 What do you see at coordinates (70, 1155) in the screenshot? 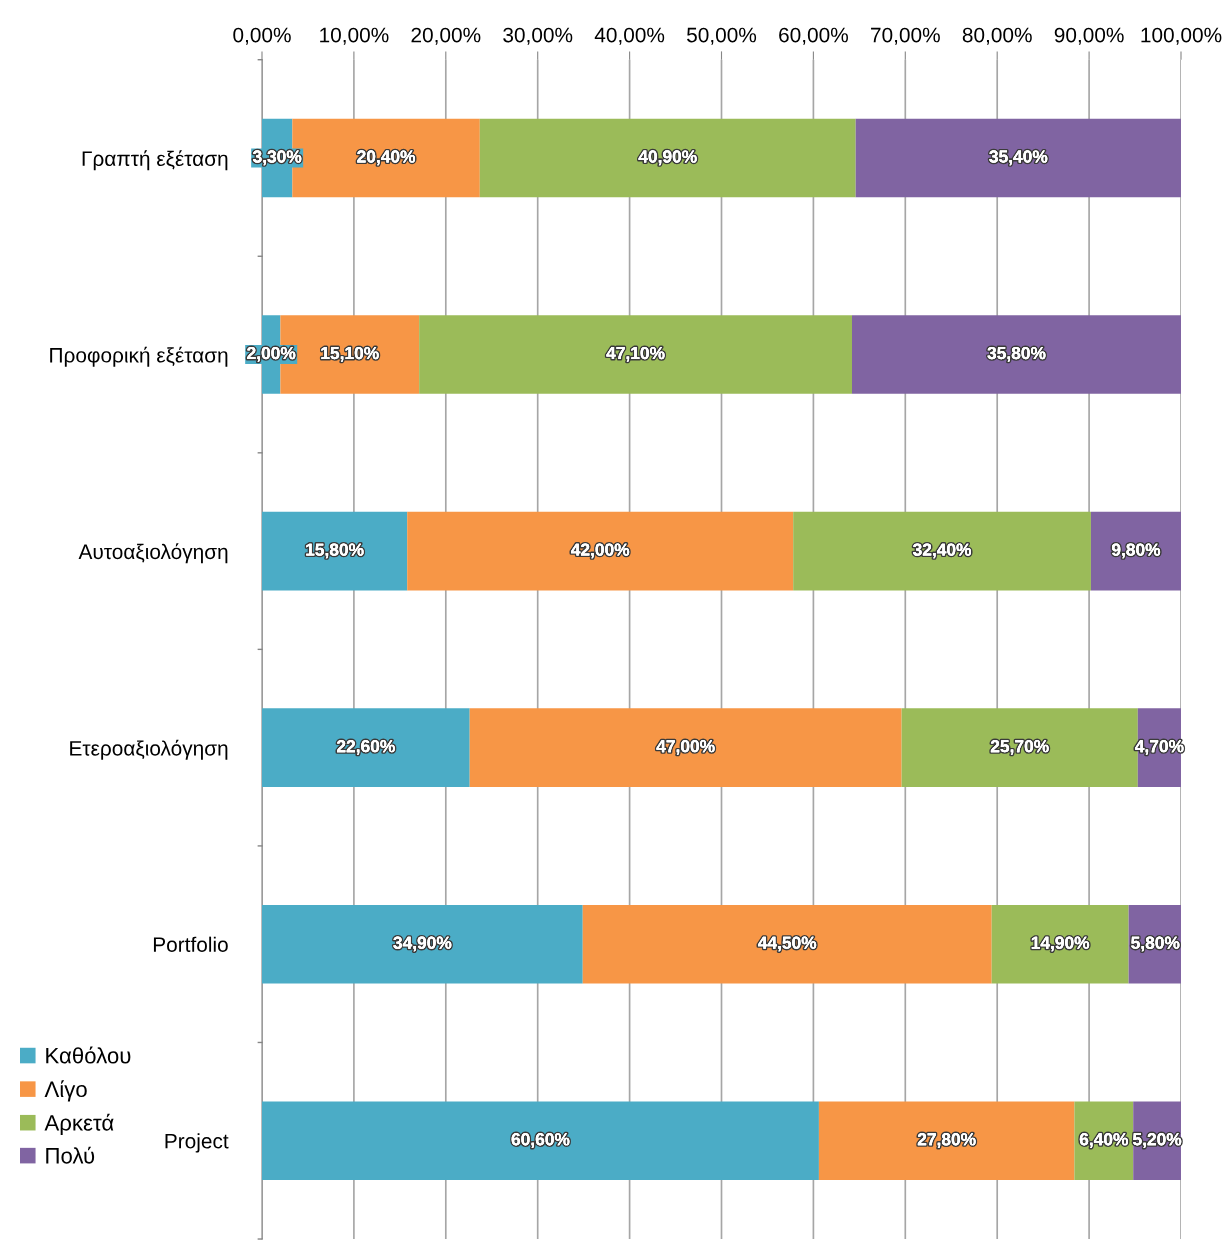
I see `legend-label: Πολύ` at bounding box center [70, 1155].